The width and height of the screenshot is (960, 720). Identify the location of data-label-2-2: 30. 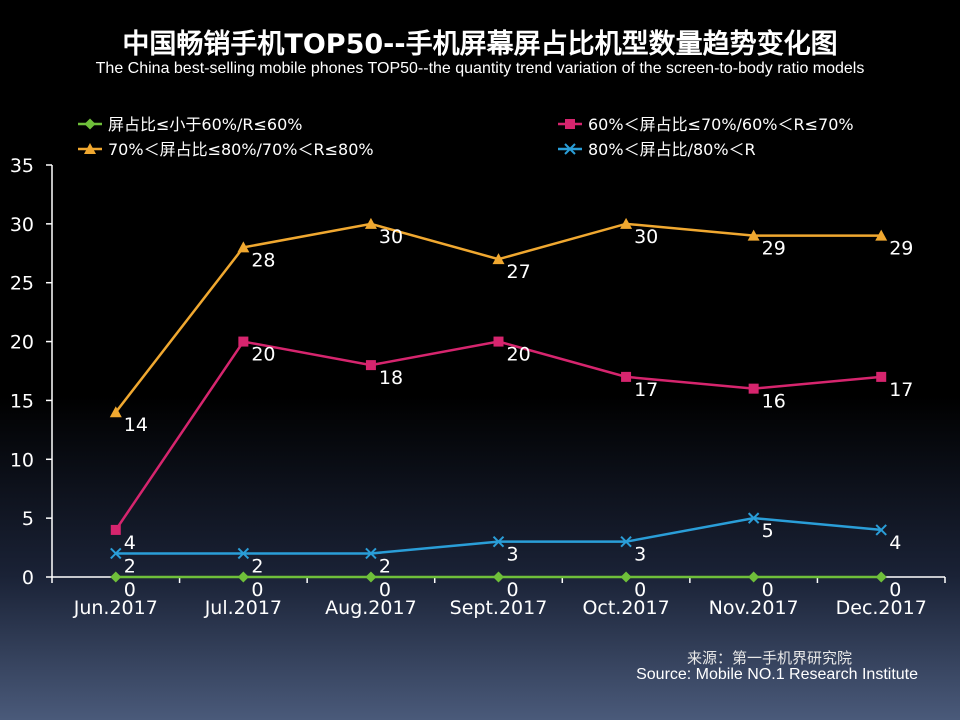
(391, 237).